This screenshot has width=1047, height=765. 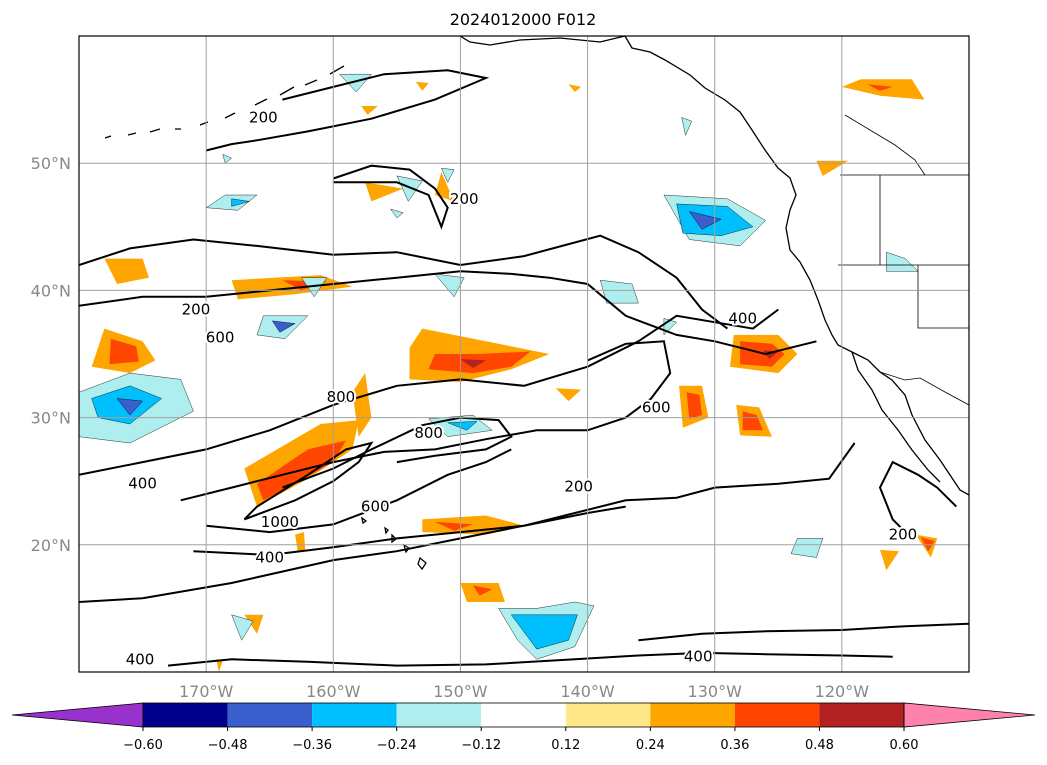 I want to click on hawaii-islands, so click(x=394, y=543).